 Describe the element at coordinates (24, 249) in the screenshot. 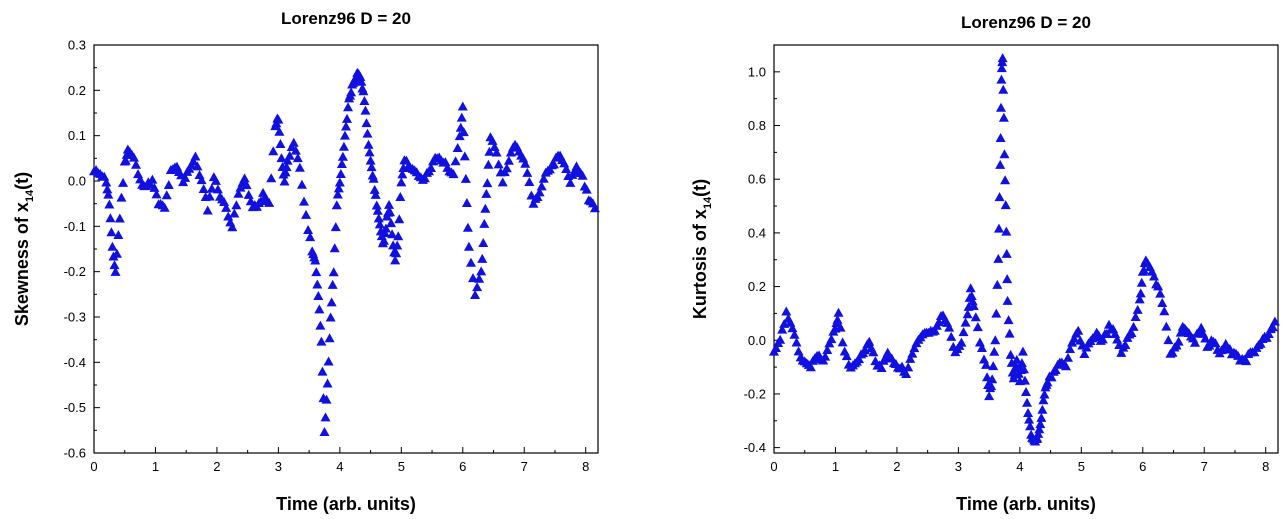

I see `y-axis-label: Skewness of x14(t)` at that location.